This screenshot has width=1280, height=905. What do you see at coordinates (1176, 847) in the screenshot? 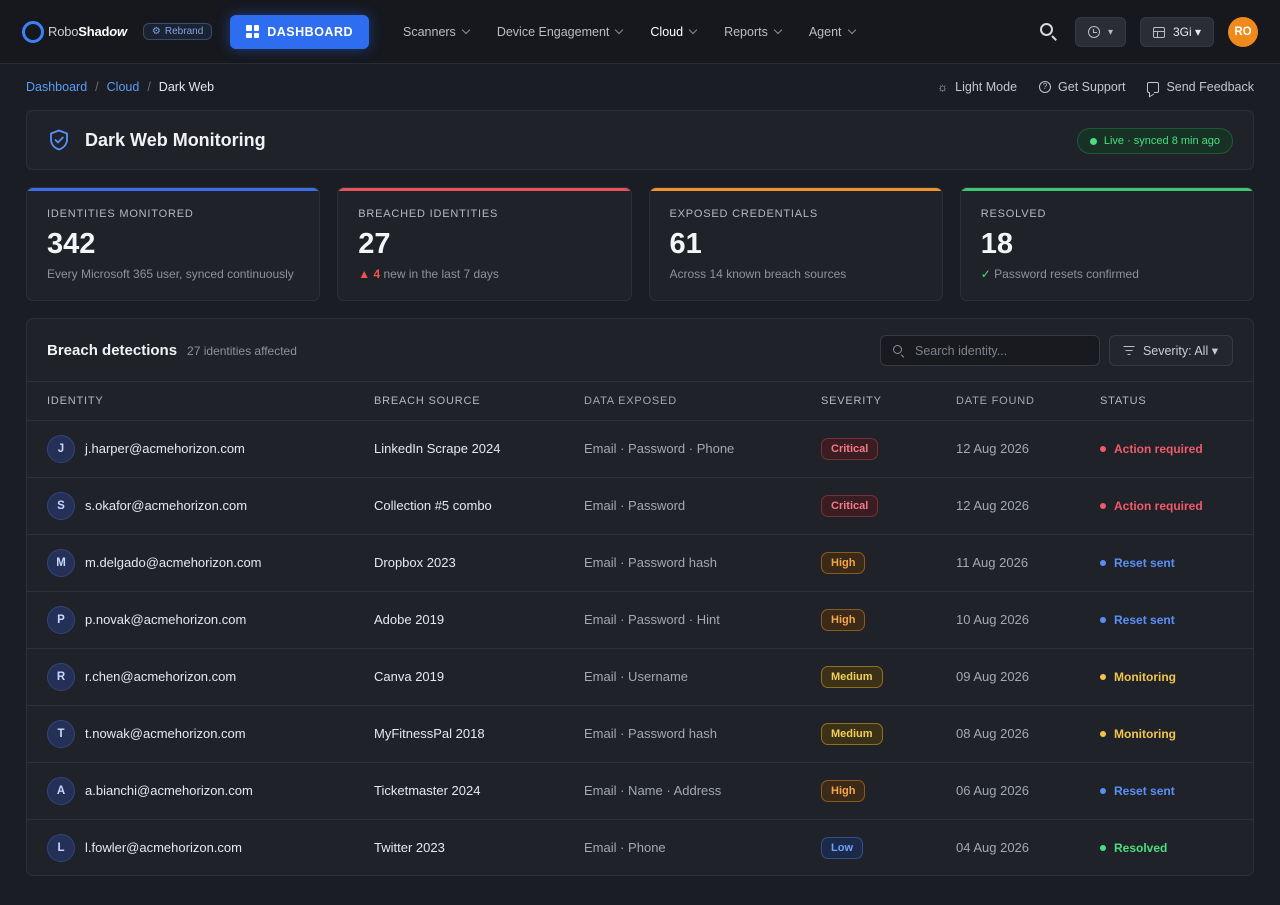
I see `status-cell: Resolved` at bounding box center [1176, 847].